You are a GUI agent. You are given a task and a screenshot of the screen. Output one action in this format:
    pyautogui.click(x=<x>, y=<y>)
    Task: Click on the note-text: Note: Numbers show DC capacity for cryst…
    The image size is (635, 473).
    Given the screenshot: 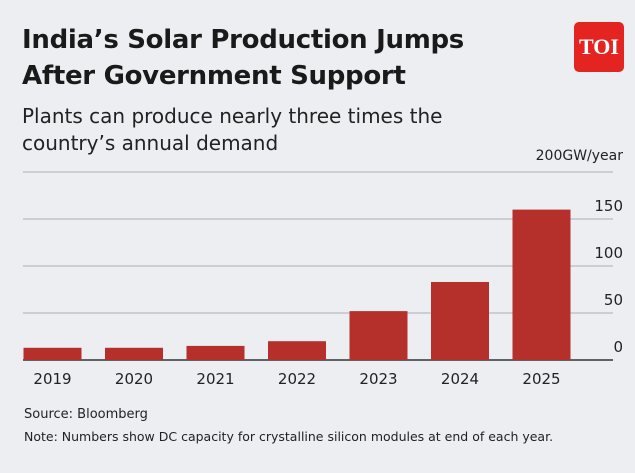 What is the action you would take?
    pyautogui.click(x=289, y=436)
    